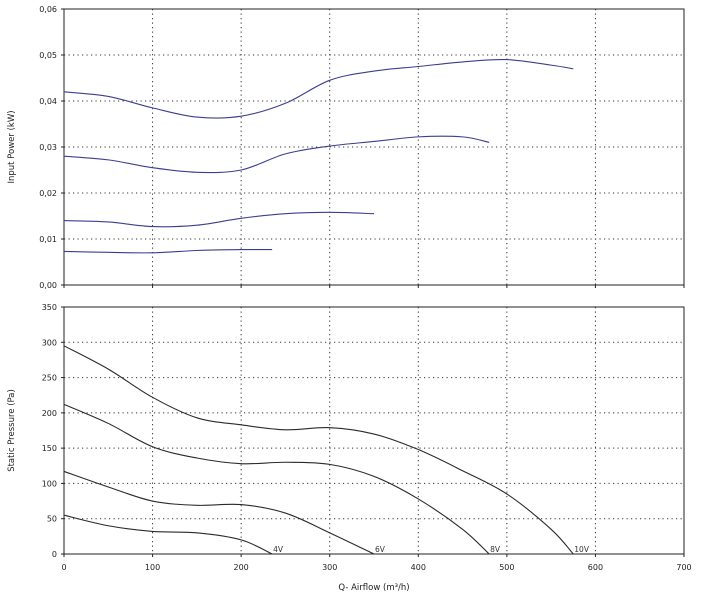 The height and width of the screenshot is (600, 720). Describe the element at coordinates (495, 549) in the screenshot. I see `curve-label-8v: 8V` at that location.